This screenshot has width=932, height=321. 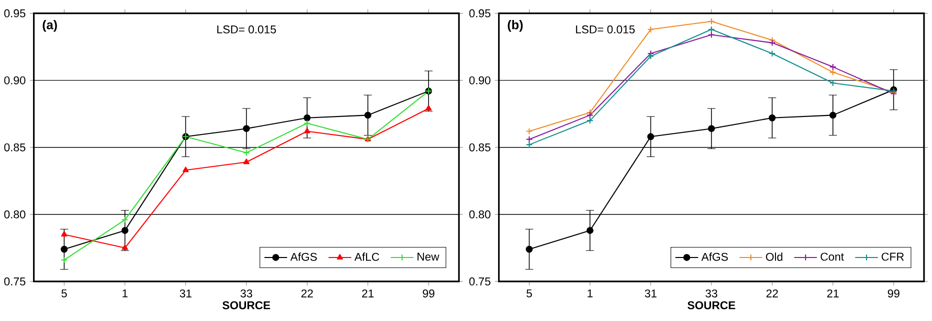 I want to click on legend-label: New, so click(x=429, y=256).